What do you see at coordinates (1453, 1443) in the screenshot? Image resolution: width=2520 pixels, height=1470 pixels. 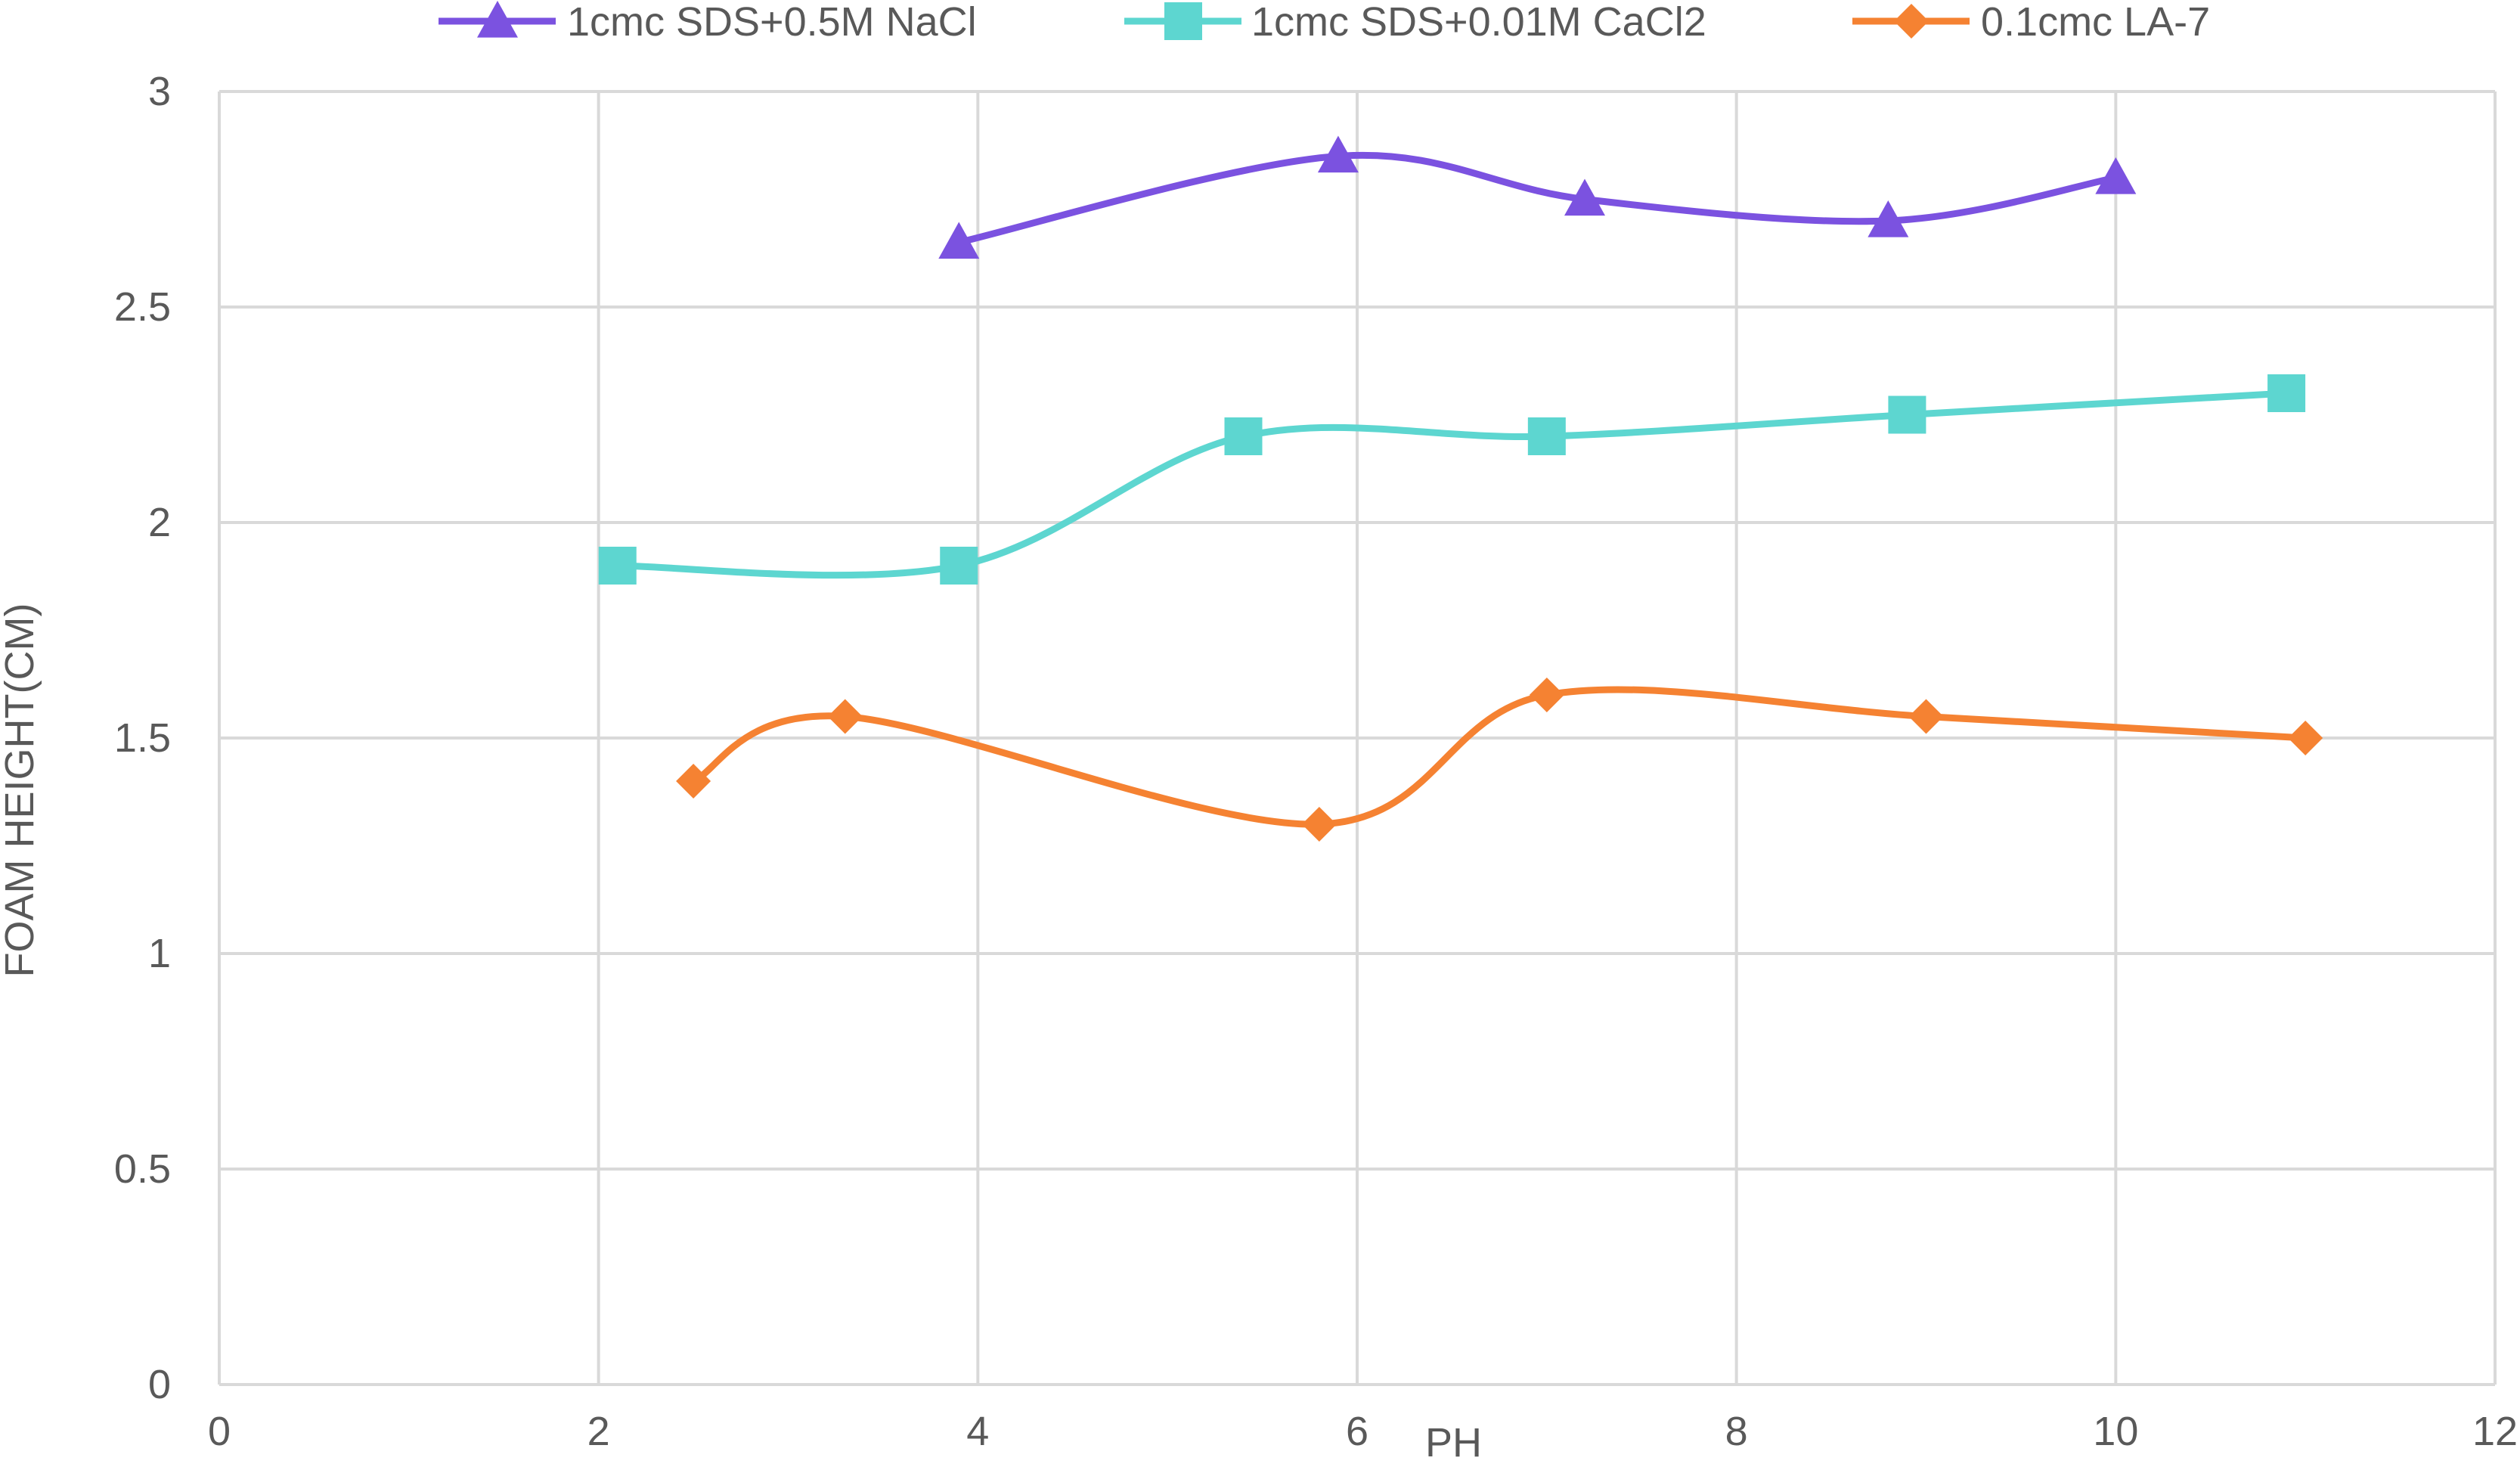 I see `x-axis-title: PH` at bounding box center [1453, 1443].